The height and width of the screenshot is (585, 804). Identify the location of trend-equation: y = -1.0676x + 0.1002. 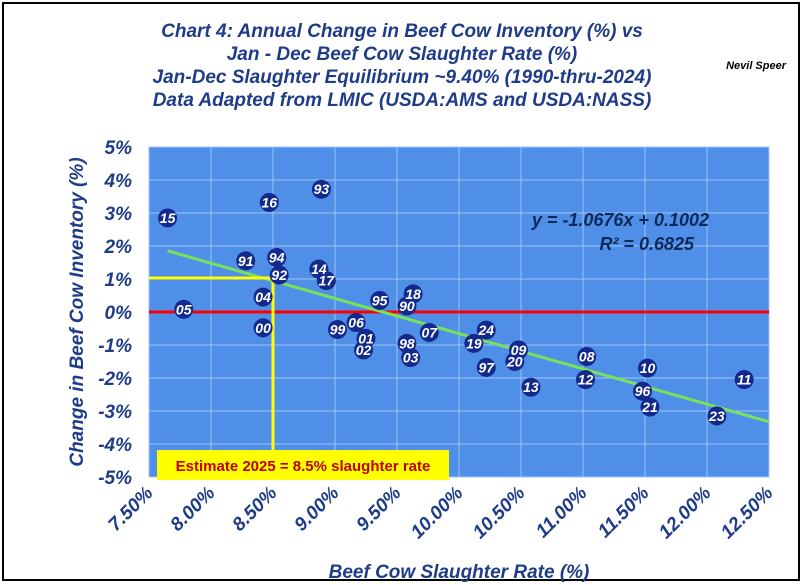
(620, 220).